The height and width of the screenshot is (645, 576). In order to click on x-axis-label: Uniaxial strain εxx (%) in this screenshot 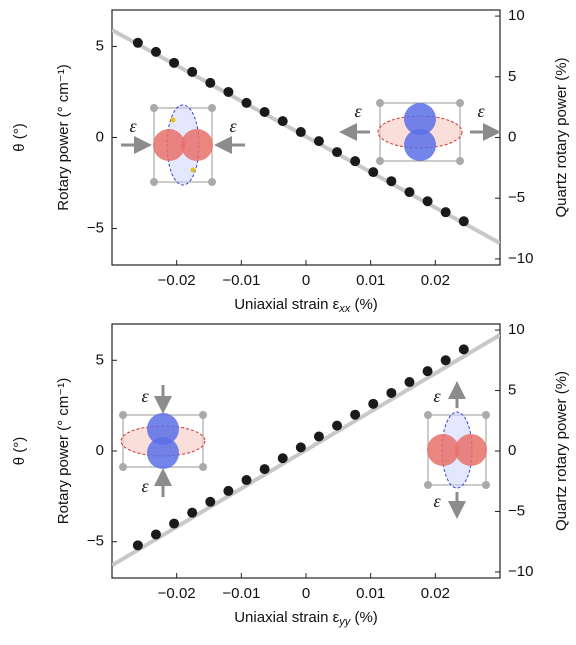, I will do `click(306, 305)`.